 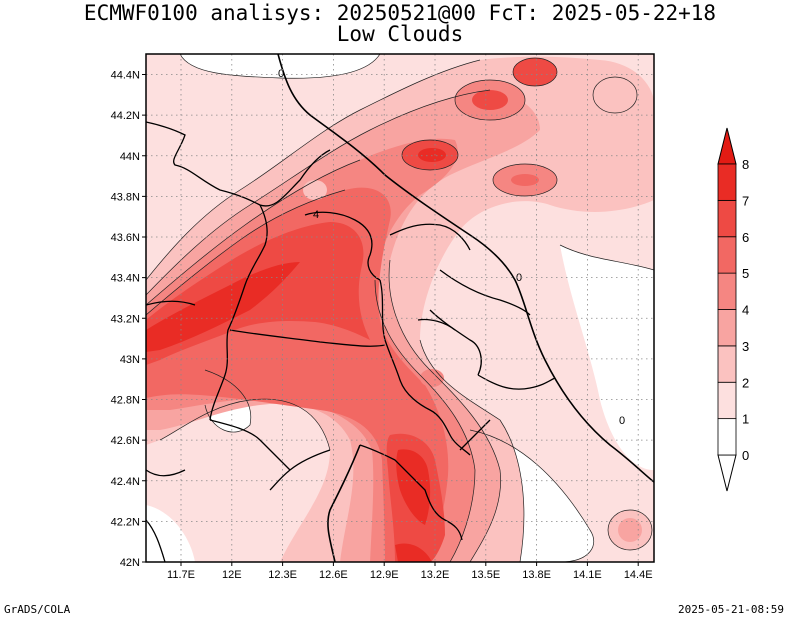 I want to click on lat-tick-label: 42N, so click(x=130, y=563).